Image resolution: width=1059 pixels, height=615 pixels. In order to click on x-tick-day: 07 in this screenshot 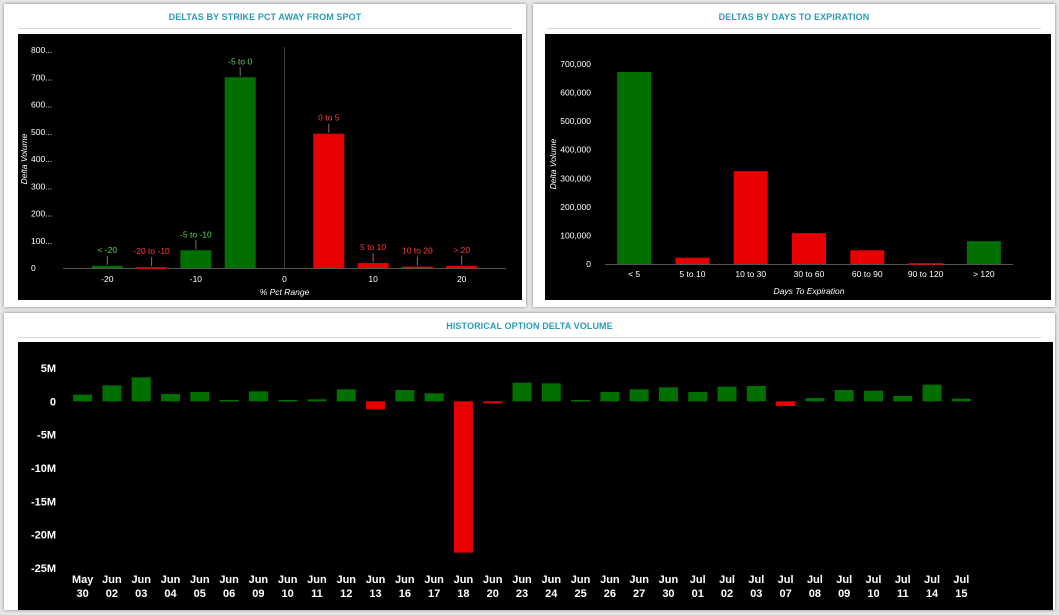, I will do `click(785, 594)`.